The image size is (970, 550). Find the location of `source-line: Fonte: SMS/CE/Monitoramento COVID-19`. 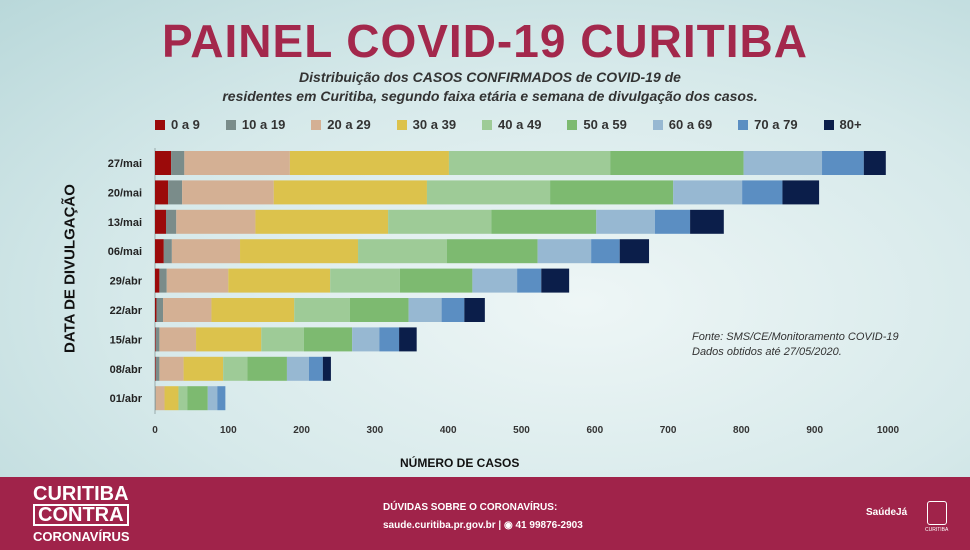

source-line: Fonte: SMS/CE/Monitoramento COVID-19 is located at coordinates (795, 337).